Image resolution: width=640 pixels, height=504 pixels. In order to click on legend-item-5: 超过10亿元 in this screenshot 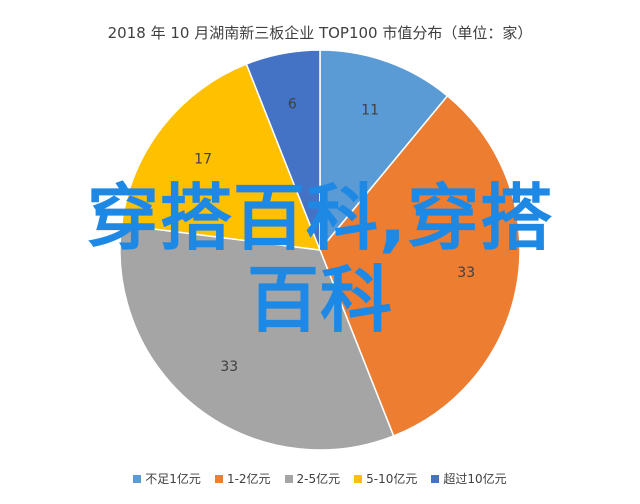, I will do `click(469, 478)`.